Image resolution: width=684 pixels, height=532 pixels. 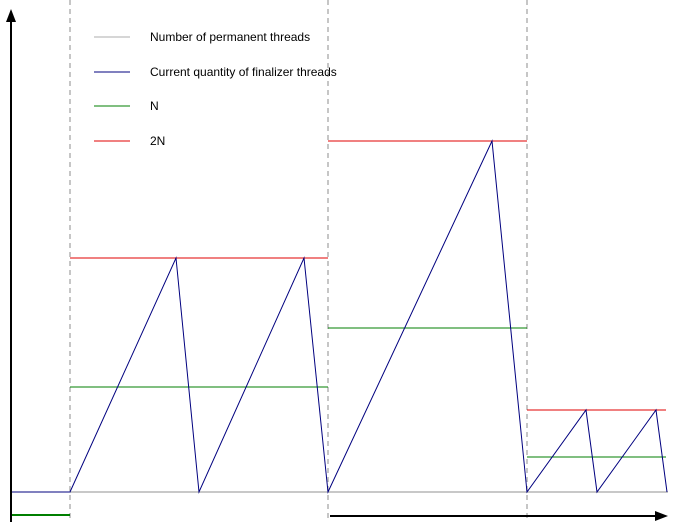 What do you see at coordinates (11, 15) in the screenshot?
I see `y-axis-arrow` at bounding box center [11, 15].